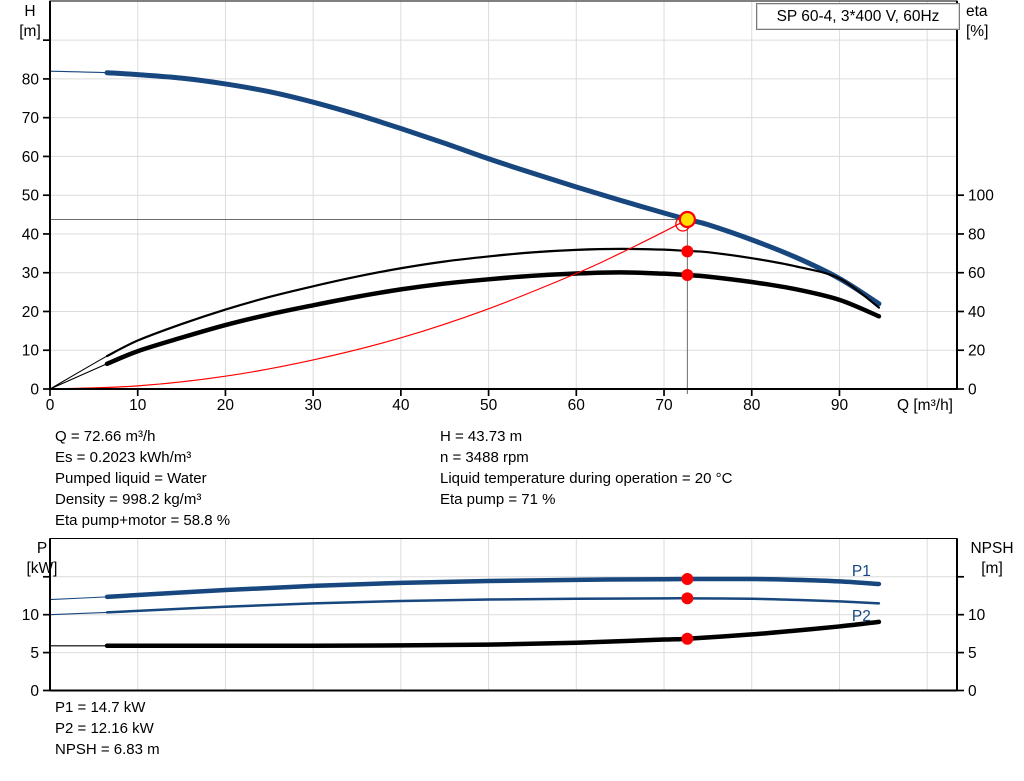 The width and height of the screenshot is (1024, 781). What do you see at coordinates (493, 634) in the screenshot?
I see `curve-npsh-thick` at bounding box center [493, 634].